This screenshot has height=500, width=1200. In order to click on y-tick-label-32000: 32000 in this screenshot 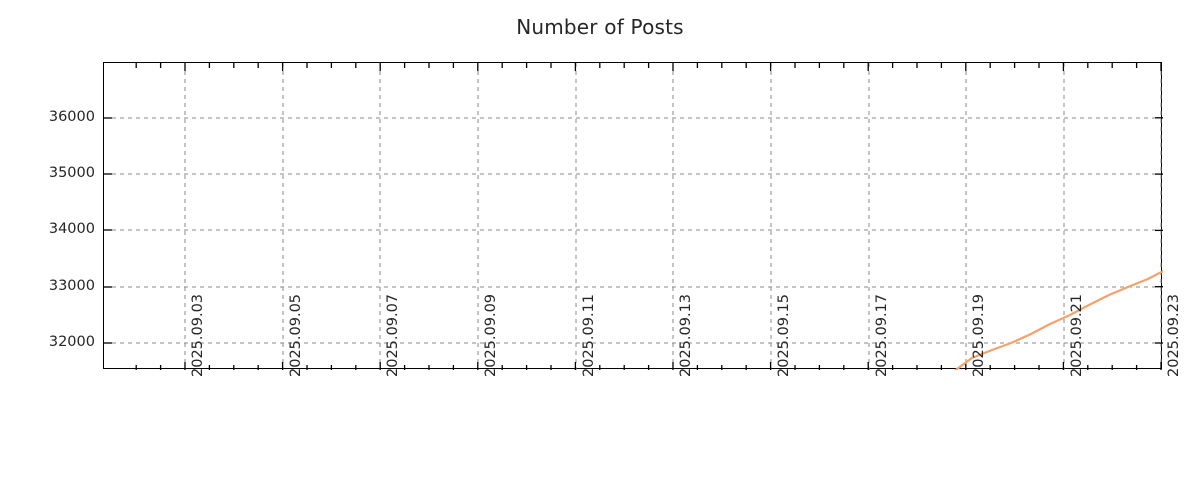, I will do `click(71, 342)`.